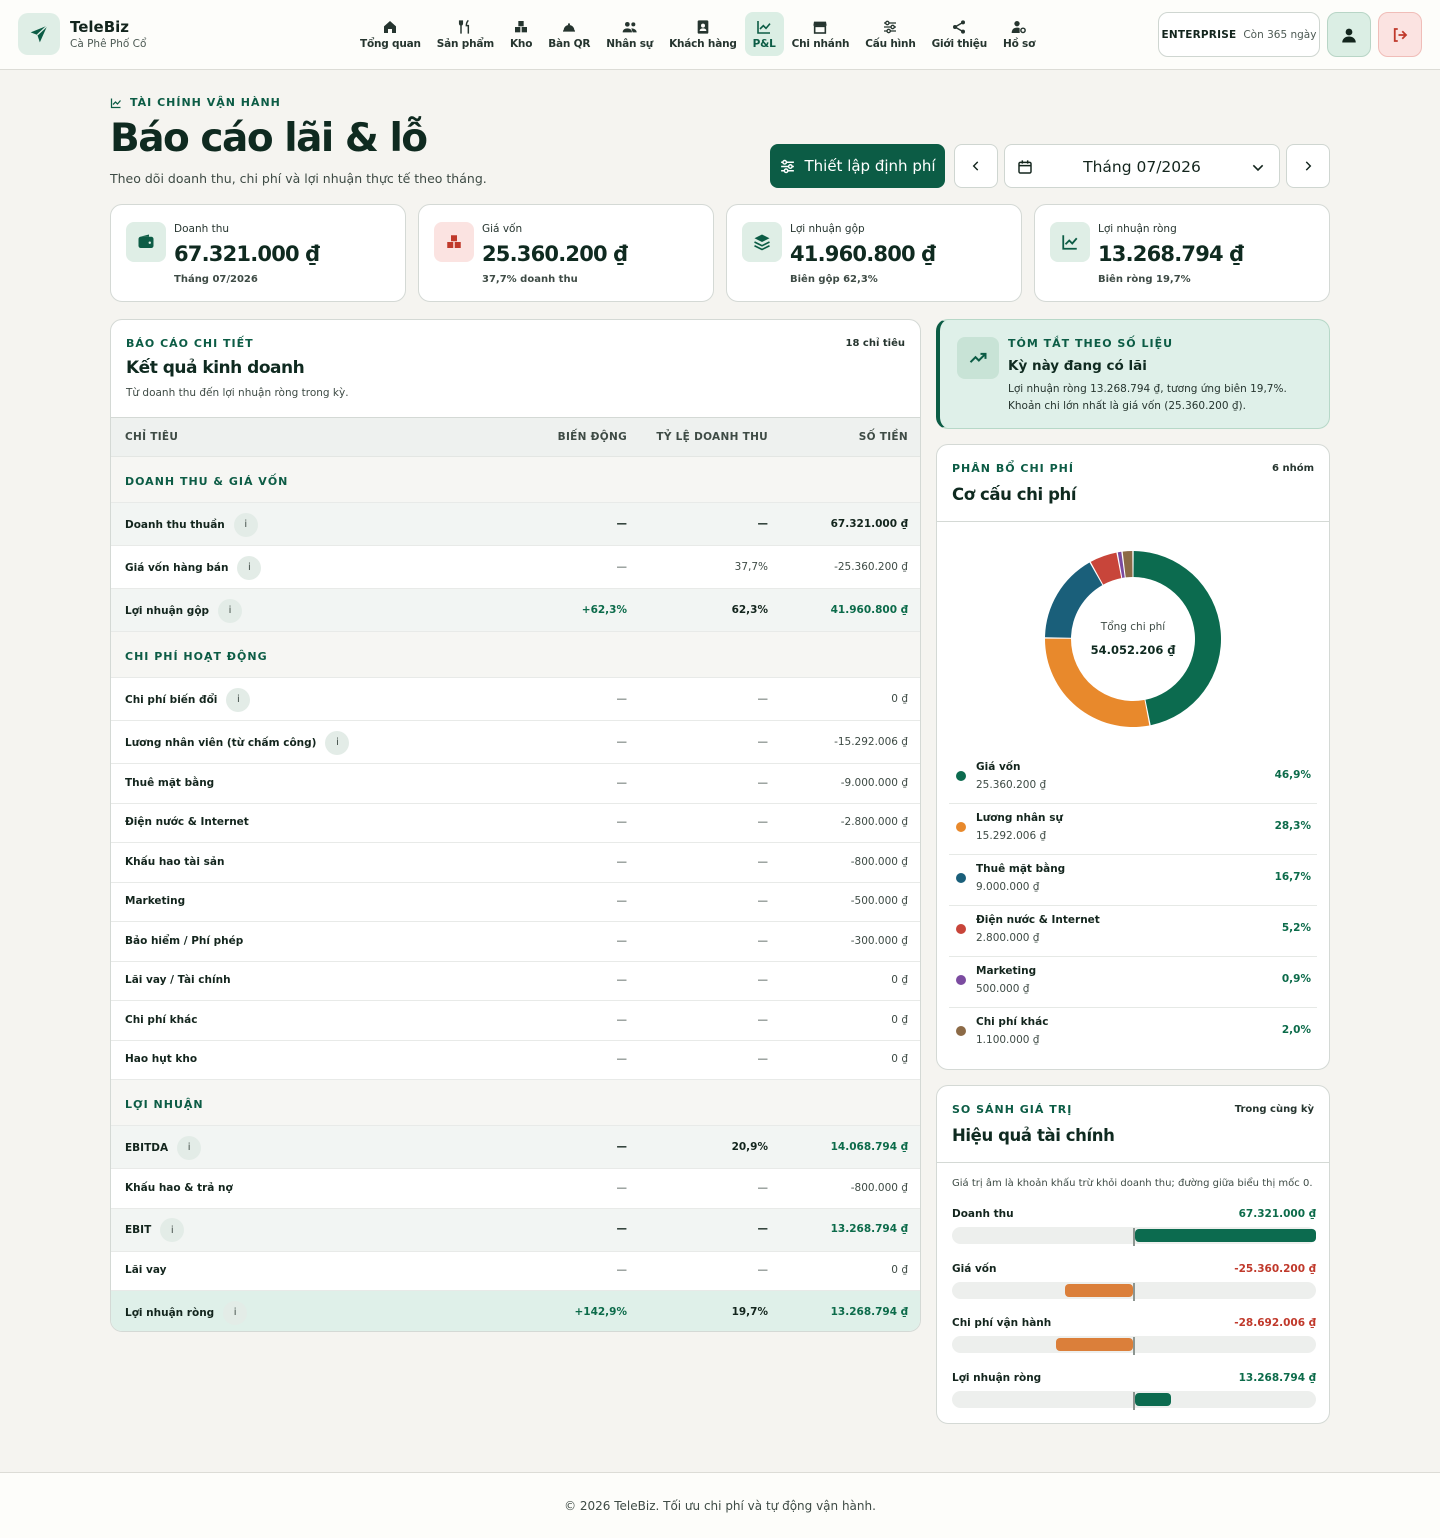 This screenshot has width=1440, height=1538. I want to click on nav-item-9: Giới thiệu, so click(959, 34).